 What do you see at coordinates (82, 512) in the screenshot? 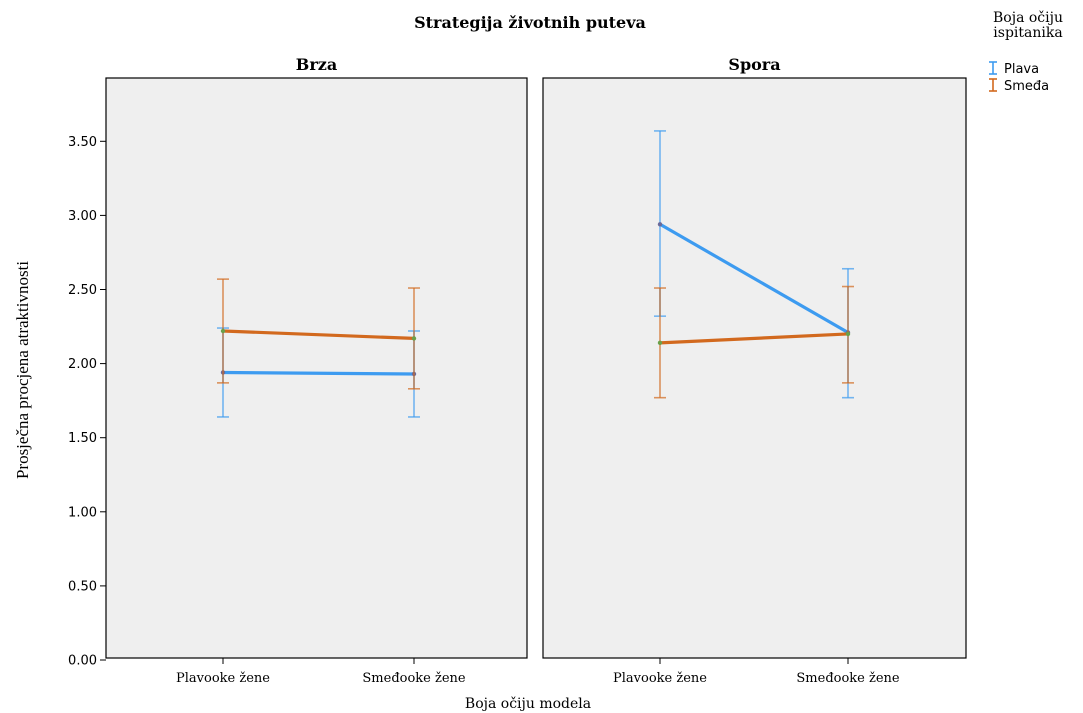
I see `y-tick-label: 1.00` at bounding box center [82, 512].